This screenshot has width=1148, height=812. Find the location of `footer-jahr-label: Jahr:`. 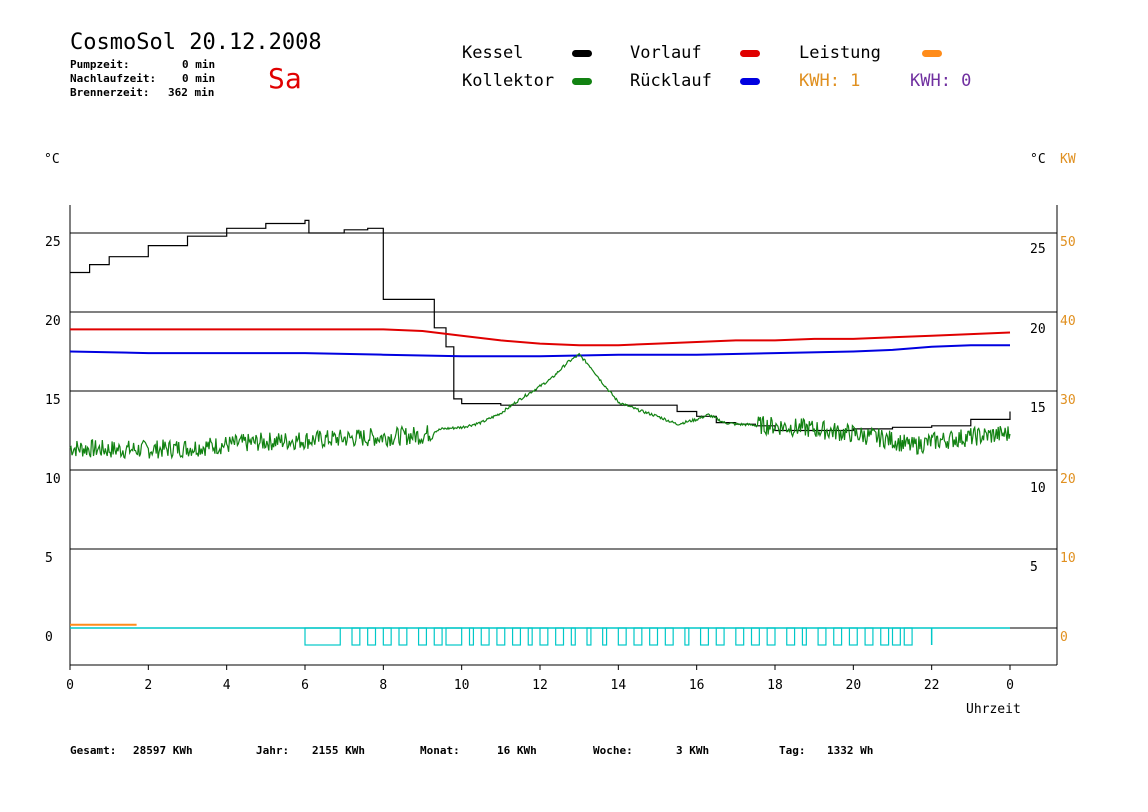

footer-jahr-label: Jahr: is located at coordinates (273, 750).